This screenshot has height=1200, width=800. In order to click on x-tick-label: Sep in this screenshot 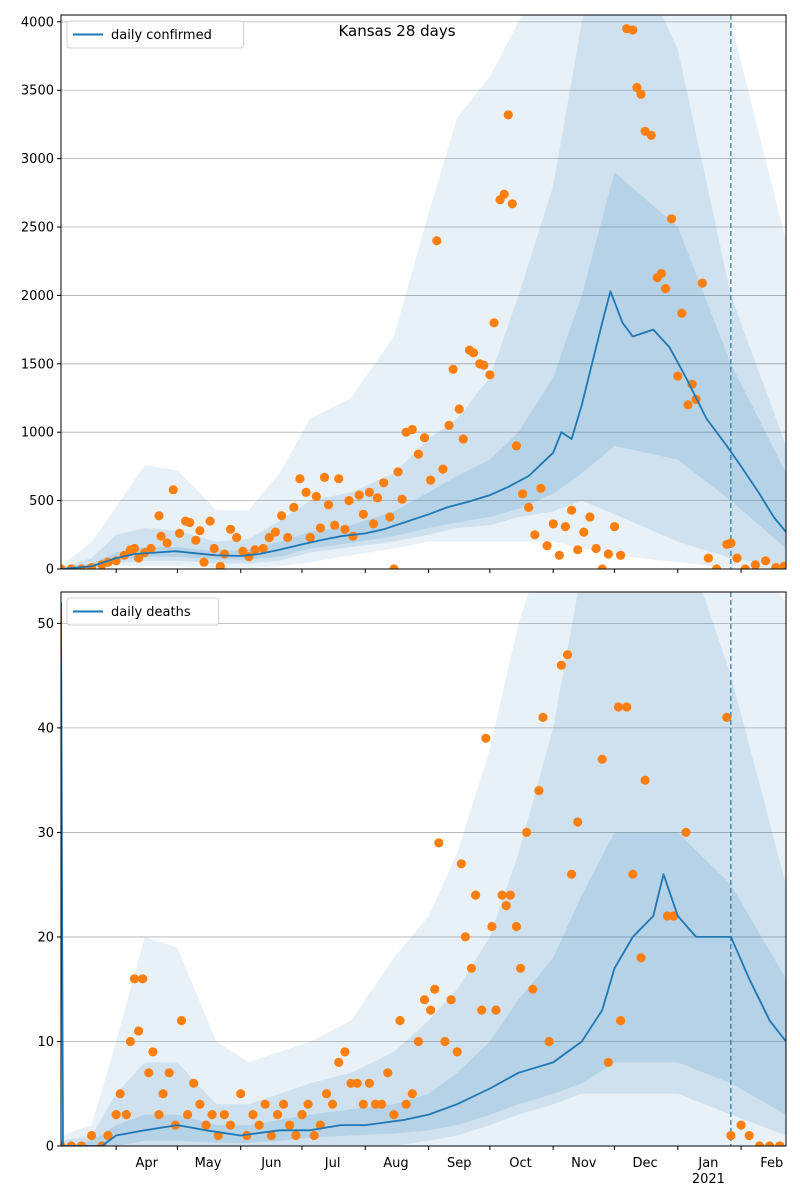, I will do `click(459, 1163)`.